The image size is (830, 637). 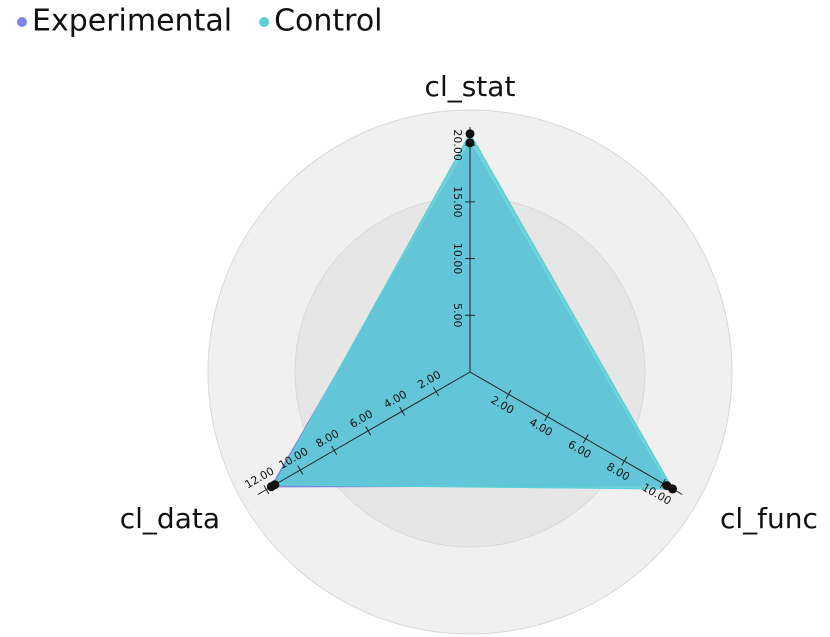 What do you see at coordinates (328, 21) in the screenshot?
I see `legend-label: Control` at bounding box center [328, 21].